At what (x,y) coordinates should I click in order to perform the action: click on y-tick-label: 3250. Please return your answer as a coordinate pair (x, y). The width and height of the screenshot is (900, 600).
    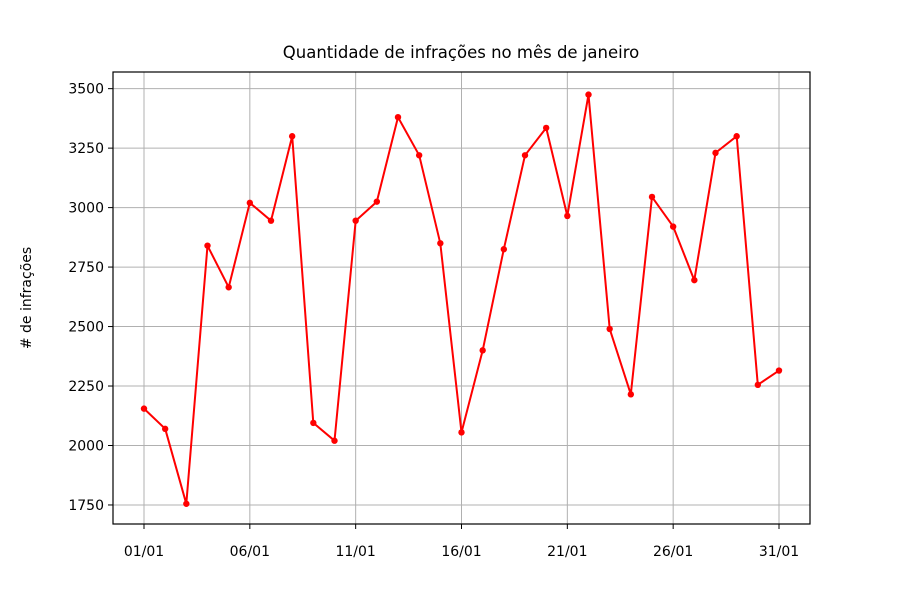
    Looking at the image, I should click on (86, 149).